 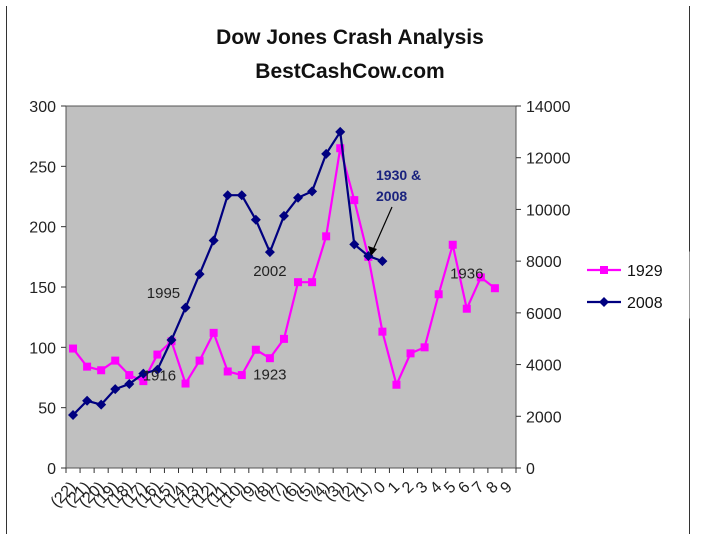 What do you see at coordinates (625, 287) in the screenshot?
I see `legend: 1929 2008` at bounding box center [625, 287].